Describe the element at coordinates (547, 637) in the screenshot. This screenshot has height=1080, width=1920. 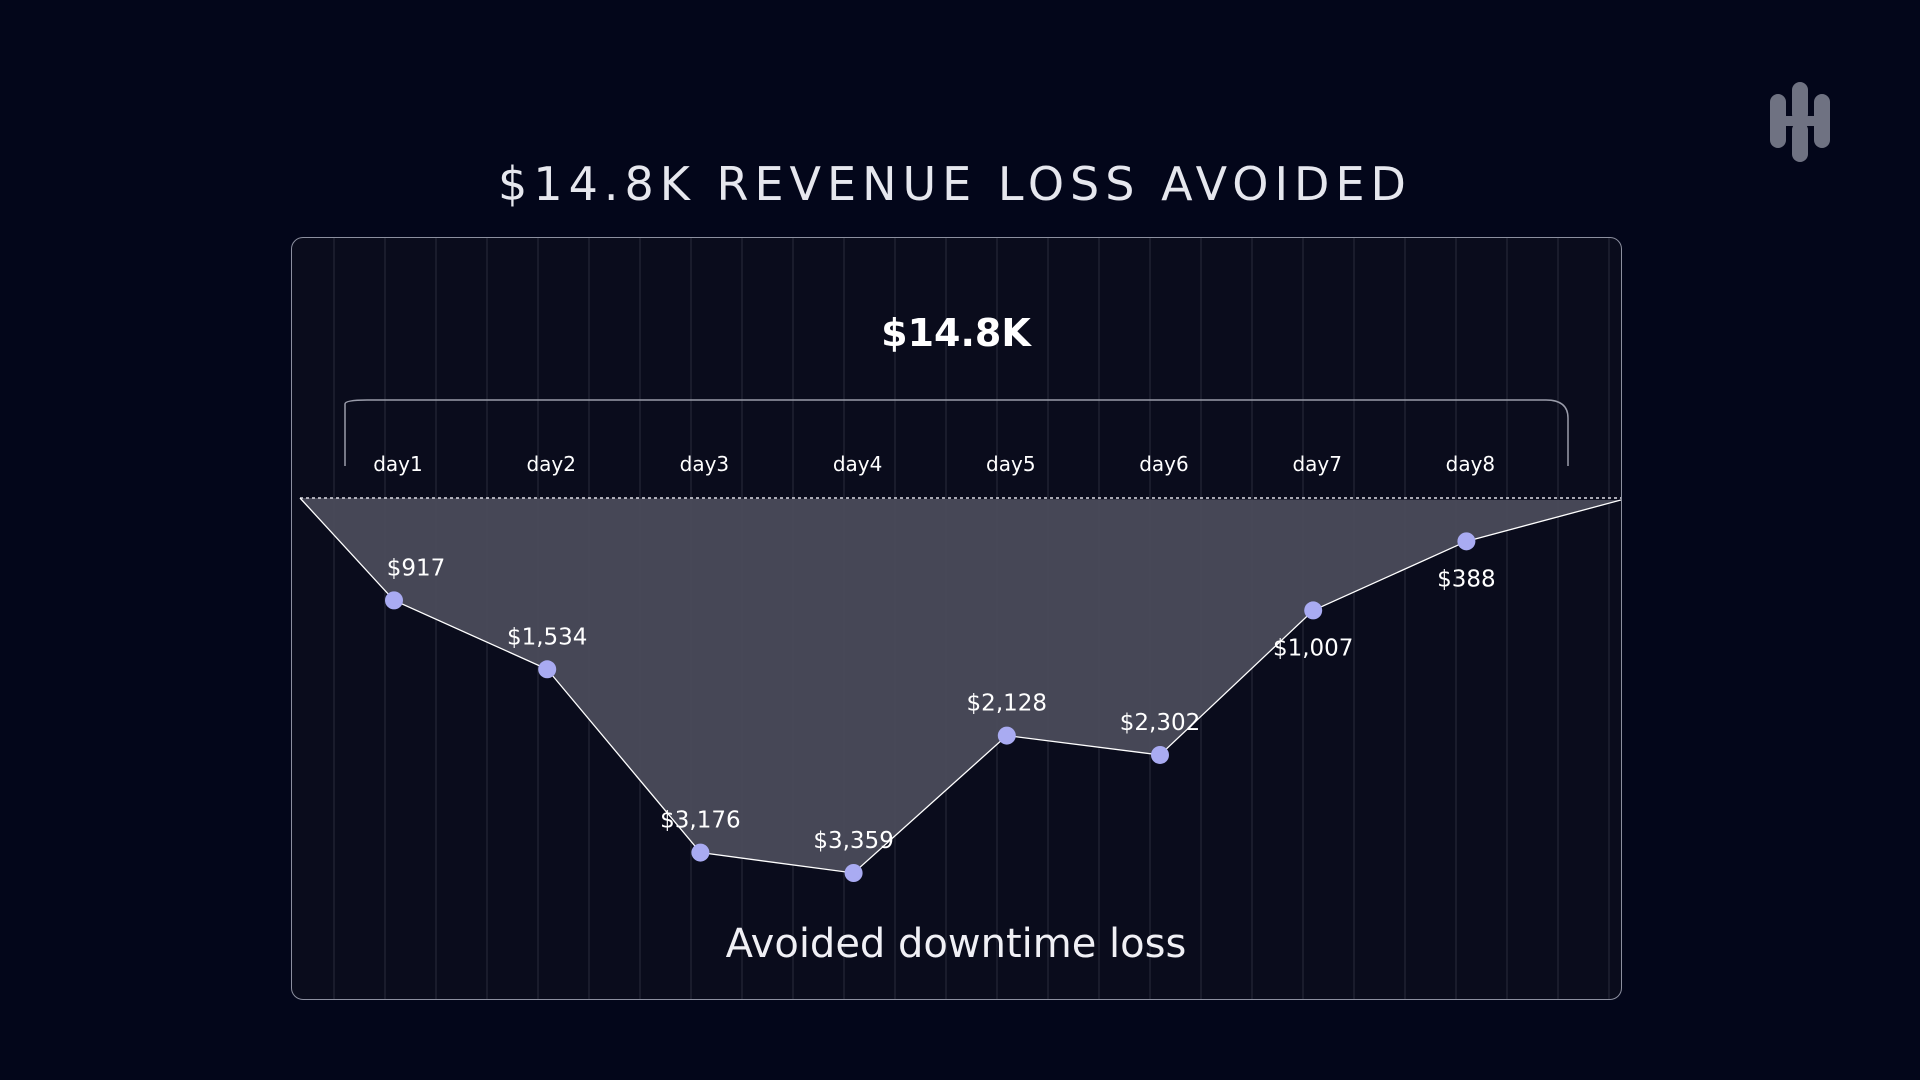
I see `data-value-label: $1,534` at that location.